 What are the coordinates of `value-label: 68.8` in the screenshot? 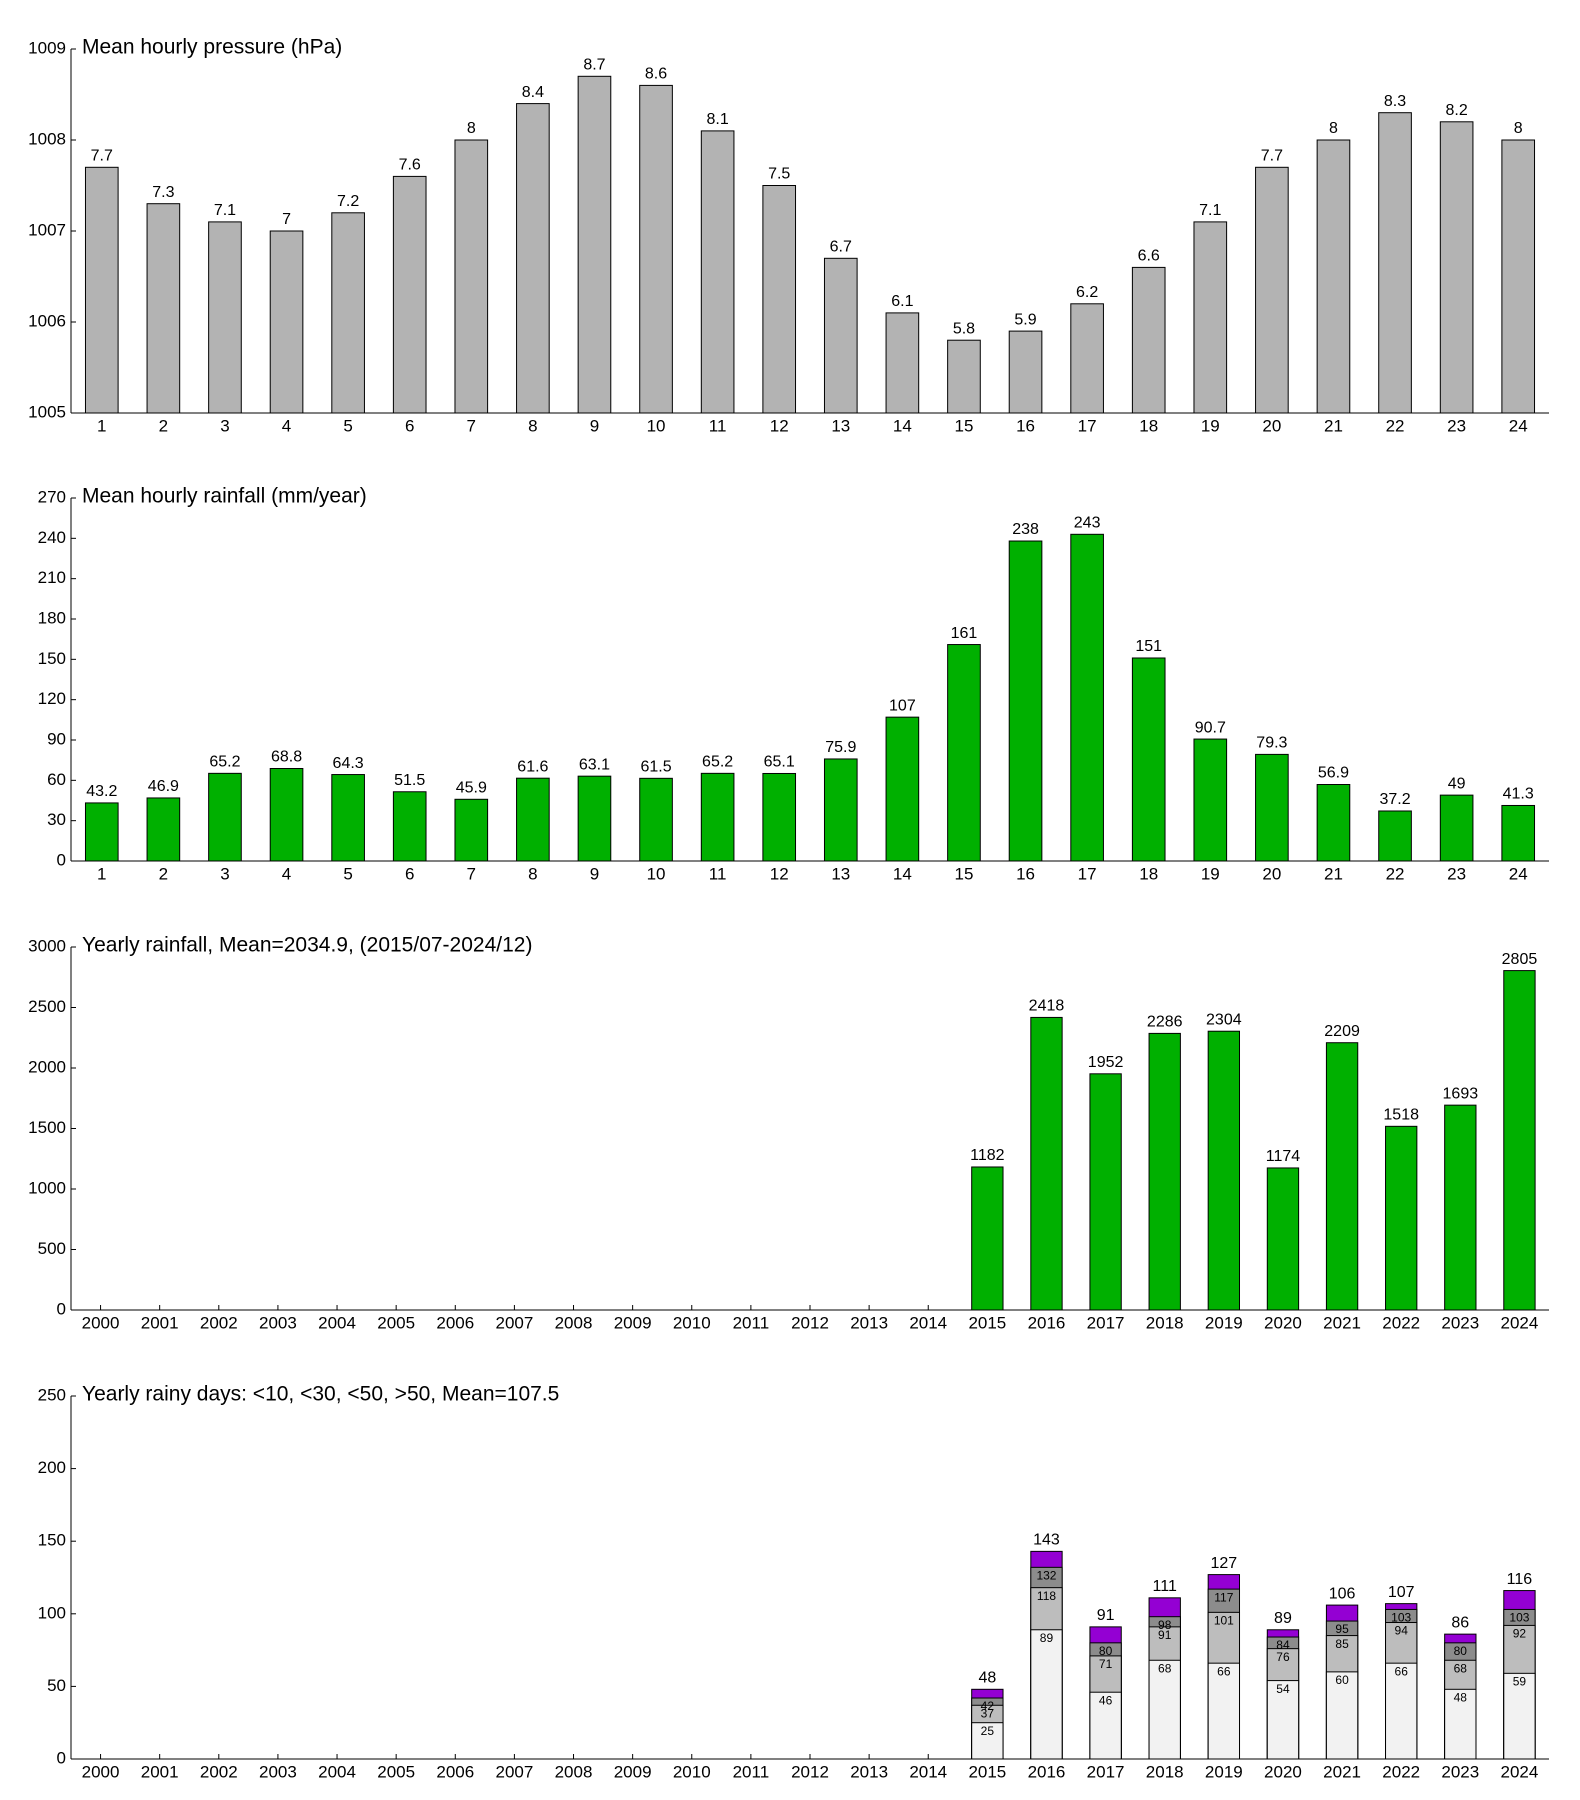 It's located at (286, 757).